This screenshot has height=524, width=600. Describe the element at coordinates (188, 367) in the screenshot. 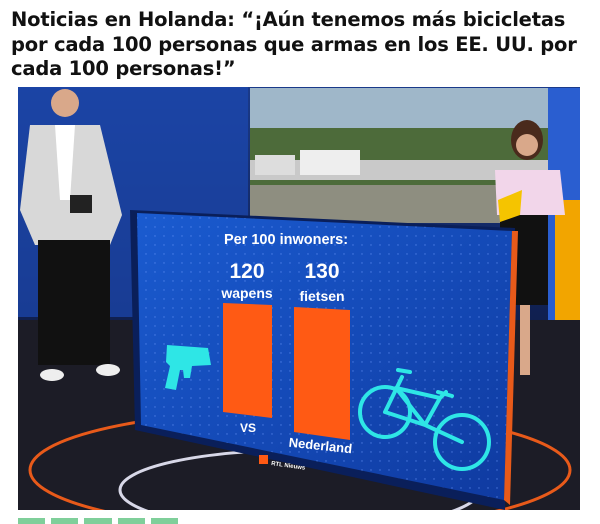

I see `pistol-icon` at that location.